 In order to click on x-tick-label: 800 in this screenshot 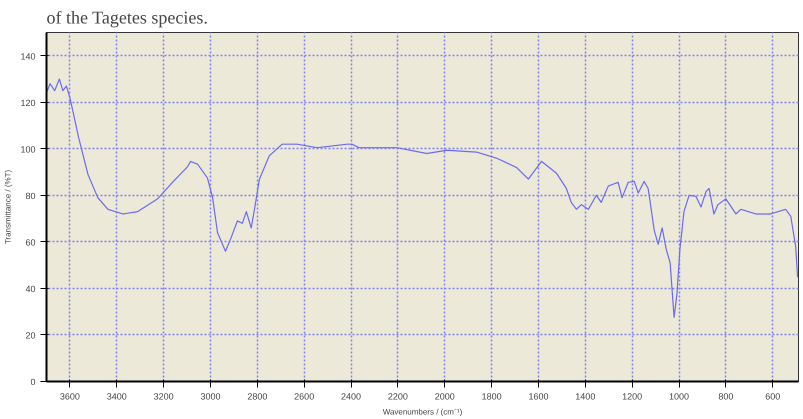, I will do `click(726, 397)`.